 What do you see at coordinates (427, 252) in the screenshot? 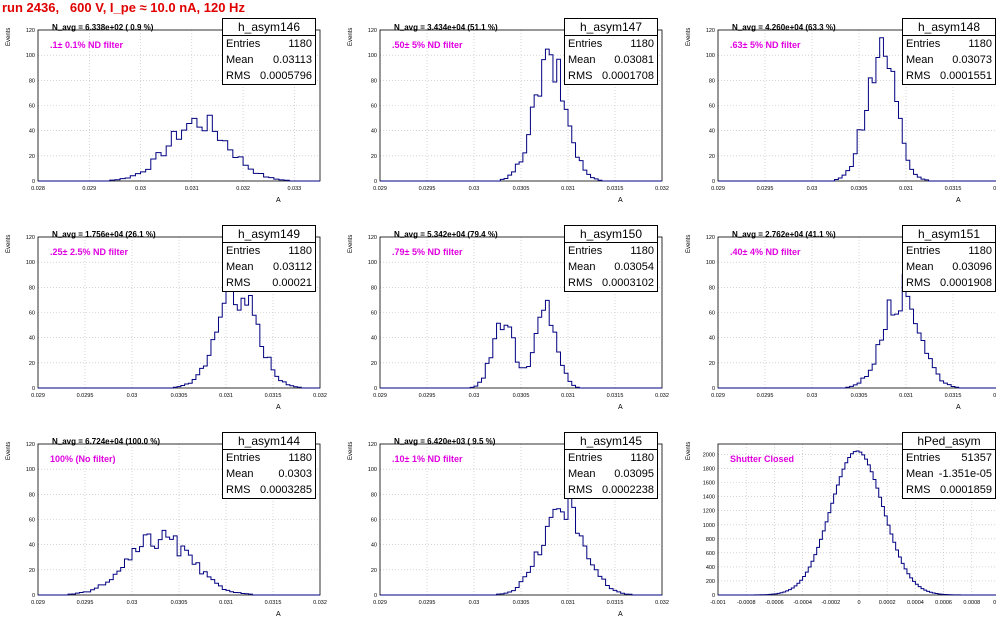
I see `filter-label: .79± 5% ND filter` at bounding box center [427, 252].